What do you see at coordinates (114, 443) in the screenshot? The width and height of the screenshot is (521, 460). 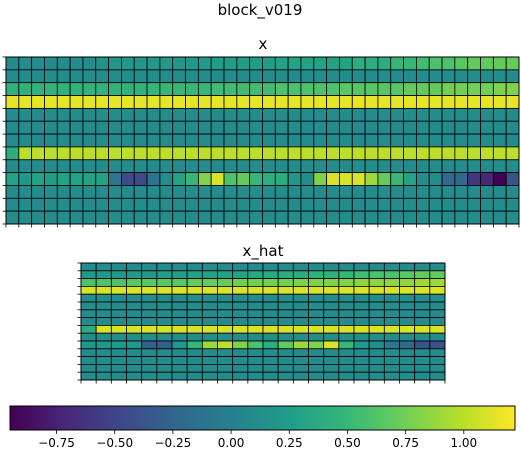 I see `colorbar-tick-label: −0.50` at bounding box center [114, 443].